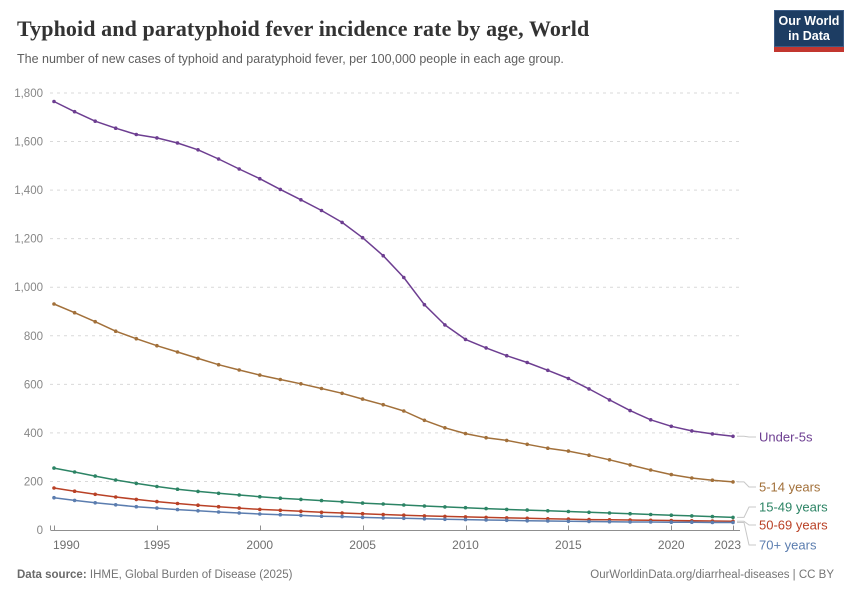 The width and height of the screenshot is (850, 600). What do you see at coordinates (793, 507) in the screenshot?
I see `series-label-15-49-years: 15-49 years` at bounding box center [793, 507].